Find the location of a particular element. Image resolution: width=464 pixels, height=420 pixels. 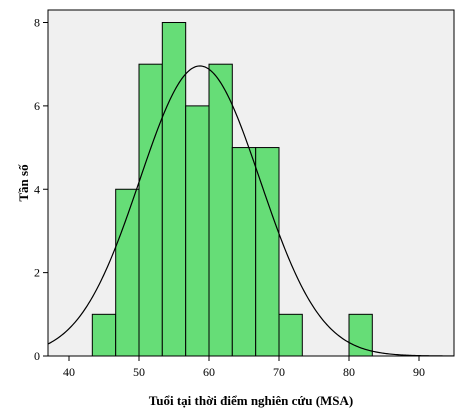

x-axis: 40 50 60 70 80 90 is located at coordinates (244, 367).